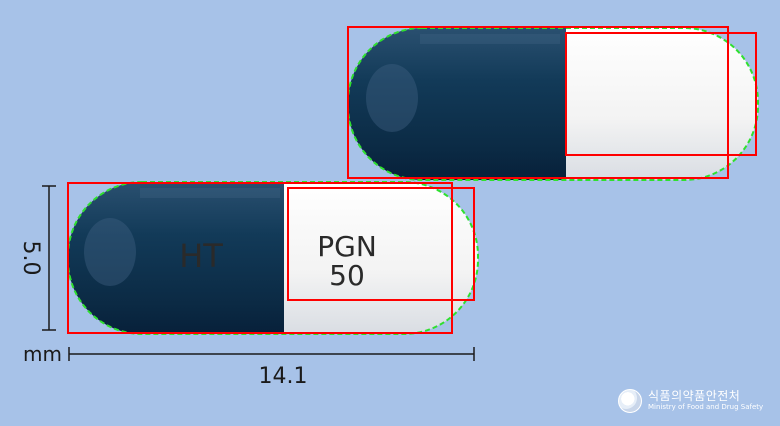 Image resolution: width=780 pixels, height=426 pixels. What do you see at coordinates (30, 258) in the screenshot?
I see `height-label: 5.0` at bounding box center [30, 258].